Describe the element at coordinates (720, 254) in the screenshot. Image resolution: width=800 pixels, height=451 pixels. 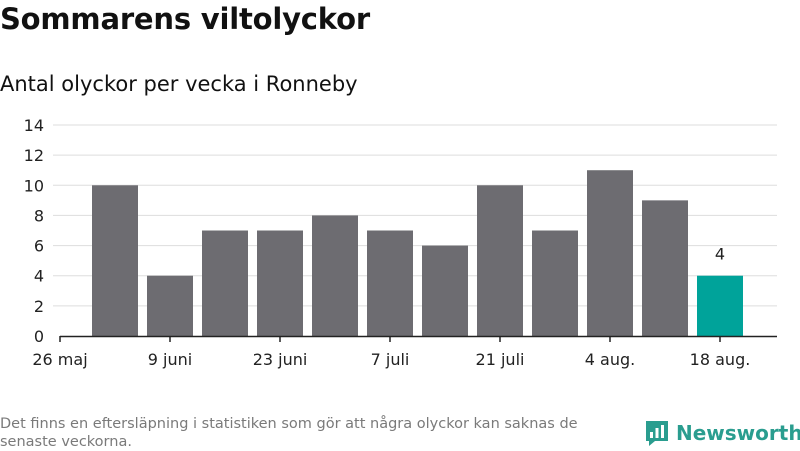
I see `bar-data-label: 4` at that location.